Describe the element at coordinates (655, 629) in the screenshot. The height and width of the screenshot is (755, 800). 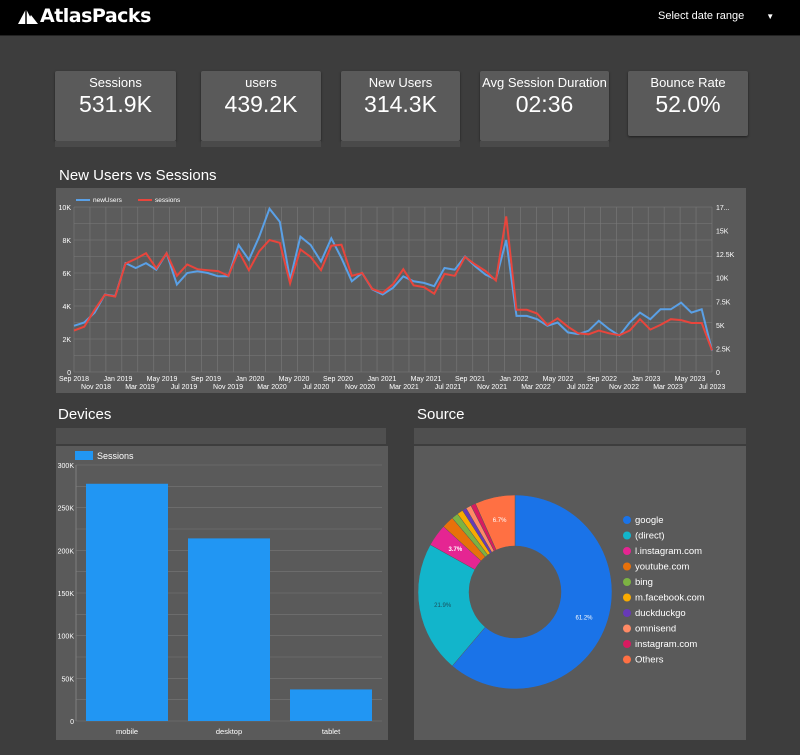
I see `legend-label: omnisend` at that location.